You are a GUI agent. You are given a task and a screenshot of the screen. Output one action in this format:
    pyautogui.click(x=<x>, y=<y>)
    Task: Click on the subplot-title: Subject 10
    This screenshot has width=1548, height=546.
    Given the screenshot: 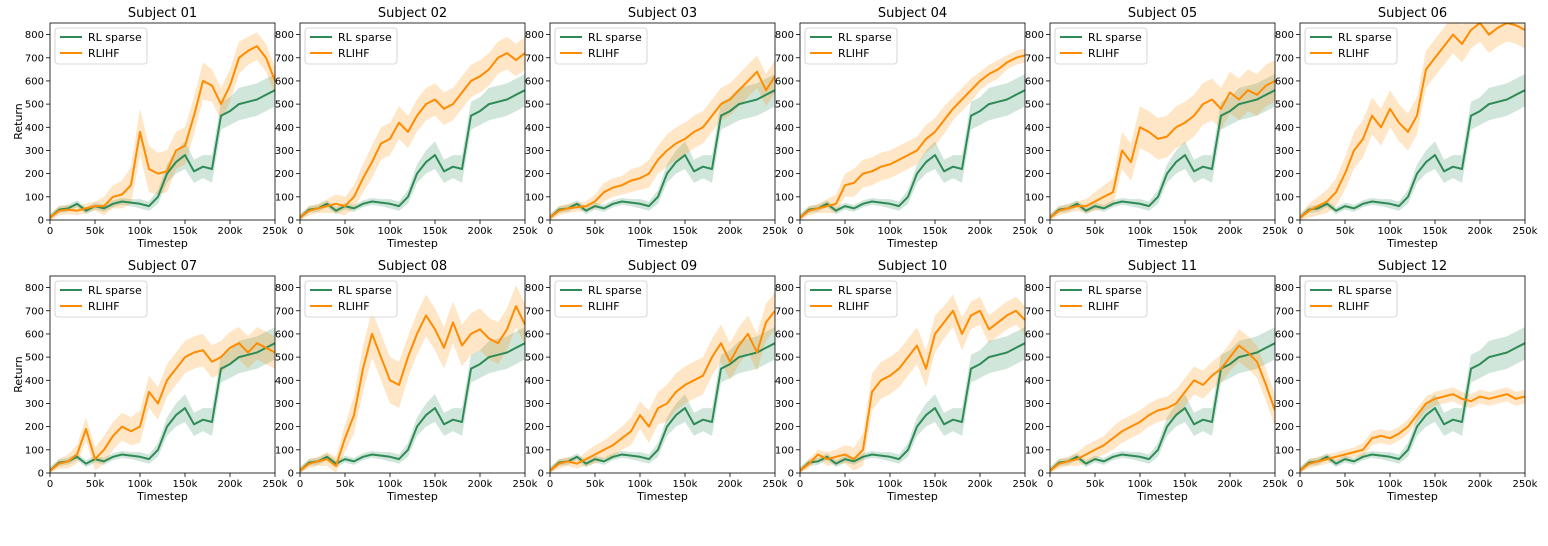 What is the action you would take?
    pyautogui.click(x=912, y=266)
    